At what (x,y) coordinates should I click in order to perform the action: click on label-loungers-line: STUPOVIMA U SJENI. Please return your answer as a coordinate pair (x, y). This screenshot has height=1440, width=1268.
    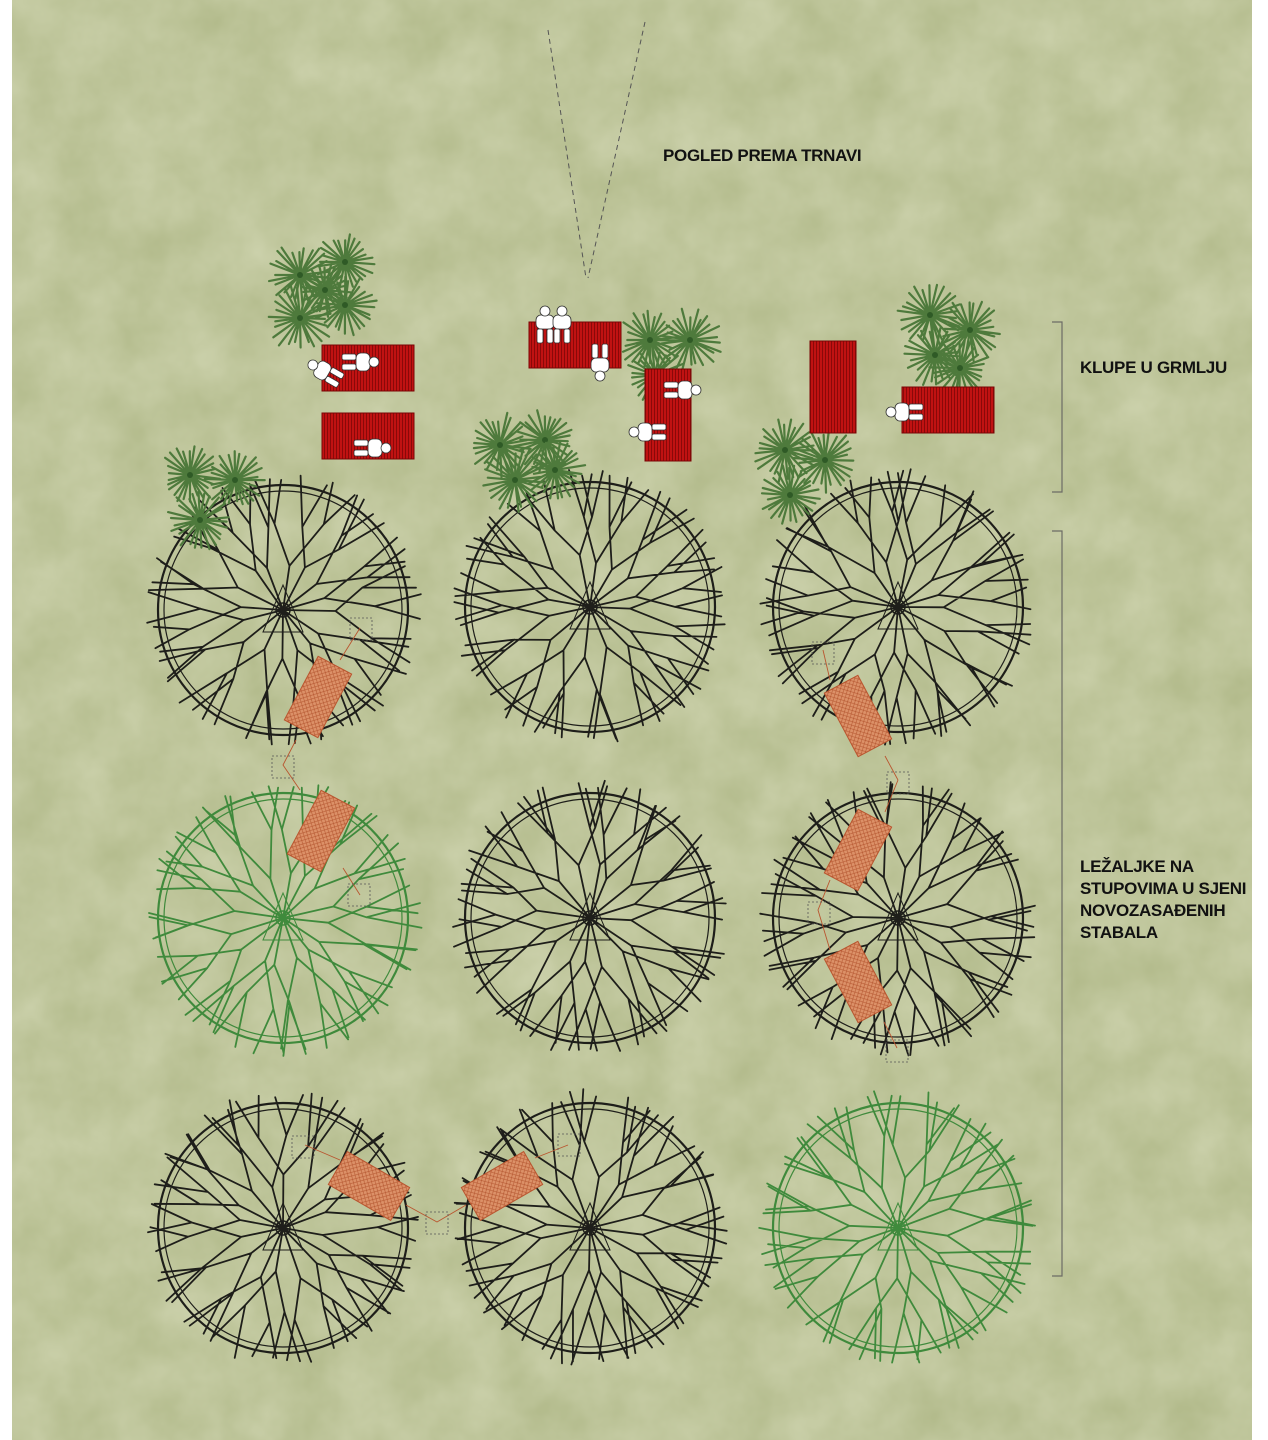
    Looking at the image, I should click on (1163, 888).